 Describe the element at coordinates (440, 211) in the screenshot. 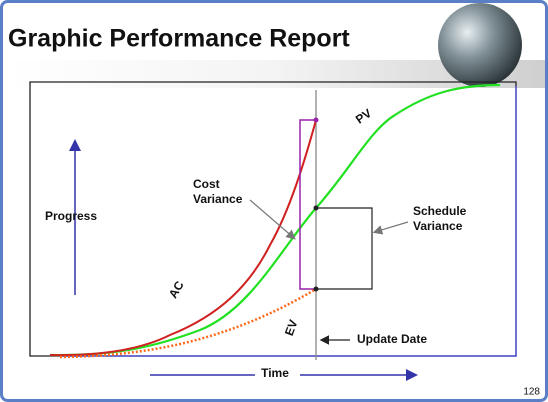

I see `schedule-variance-label: Schedule` at that location.